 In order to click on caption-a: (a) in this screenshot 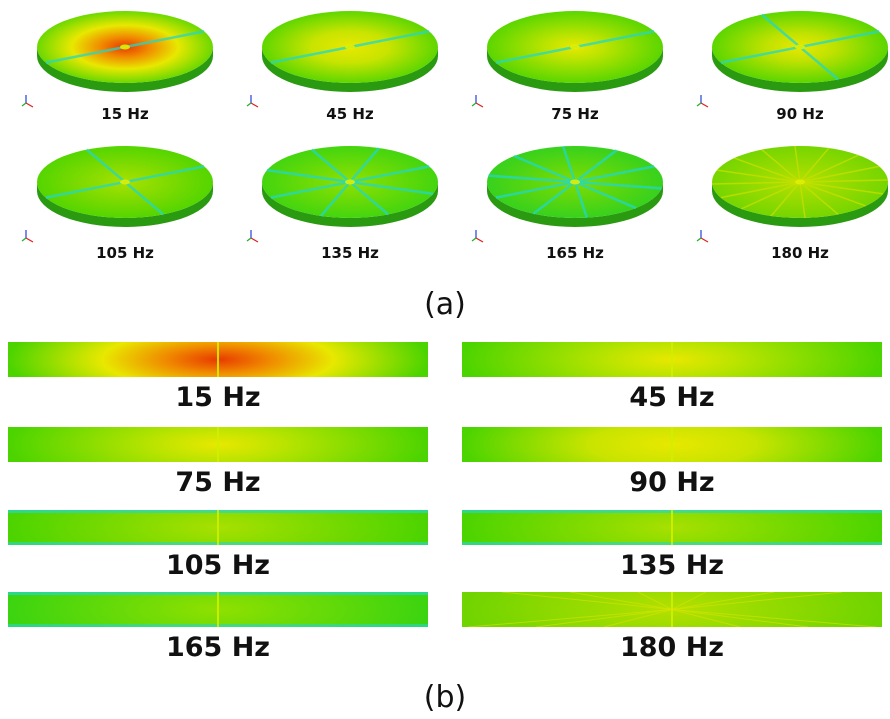, I will do `click(445, 304)`.